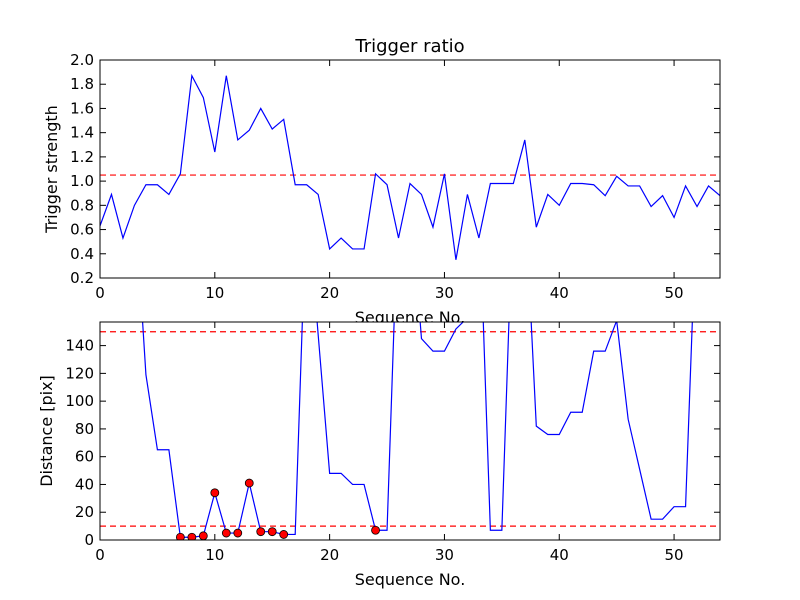 The image size is (800, 600). I want to click on y-tick-label: 140, so click(79, 346).